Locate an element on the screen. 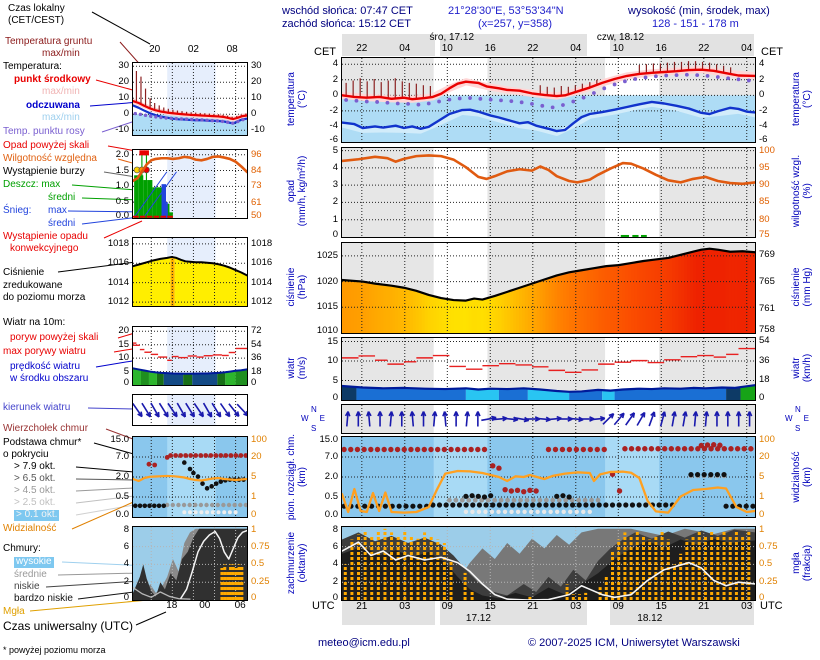  axis-tick-left: 10 is located at coordinates (123, 358).